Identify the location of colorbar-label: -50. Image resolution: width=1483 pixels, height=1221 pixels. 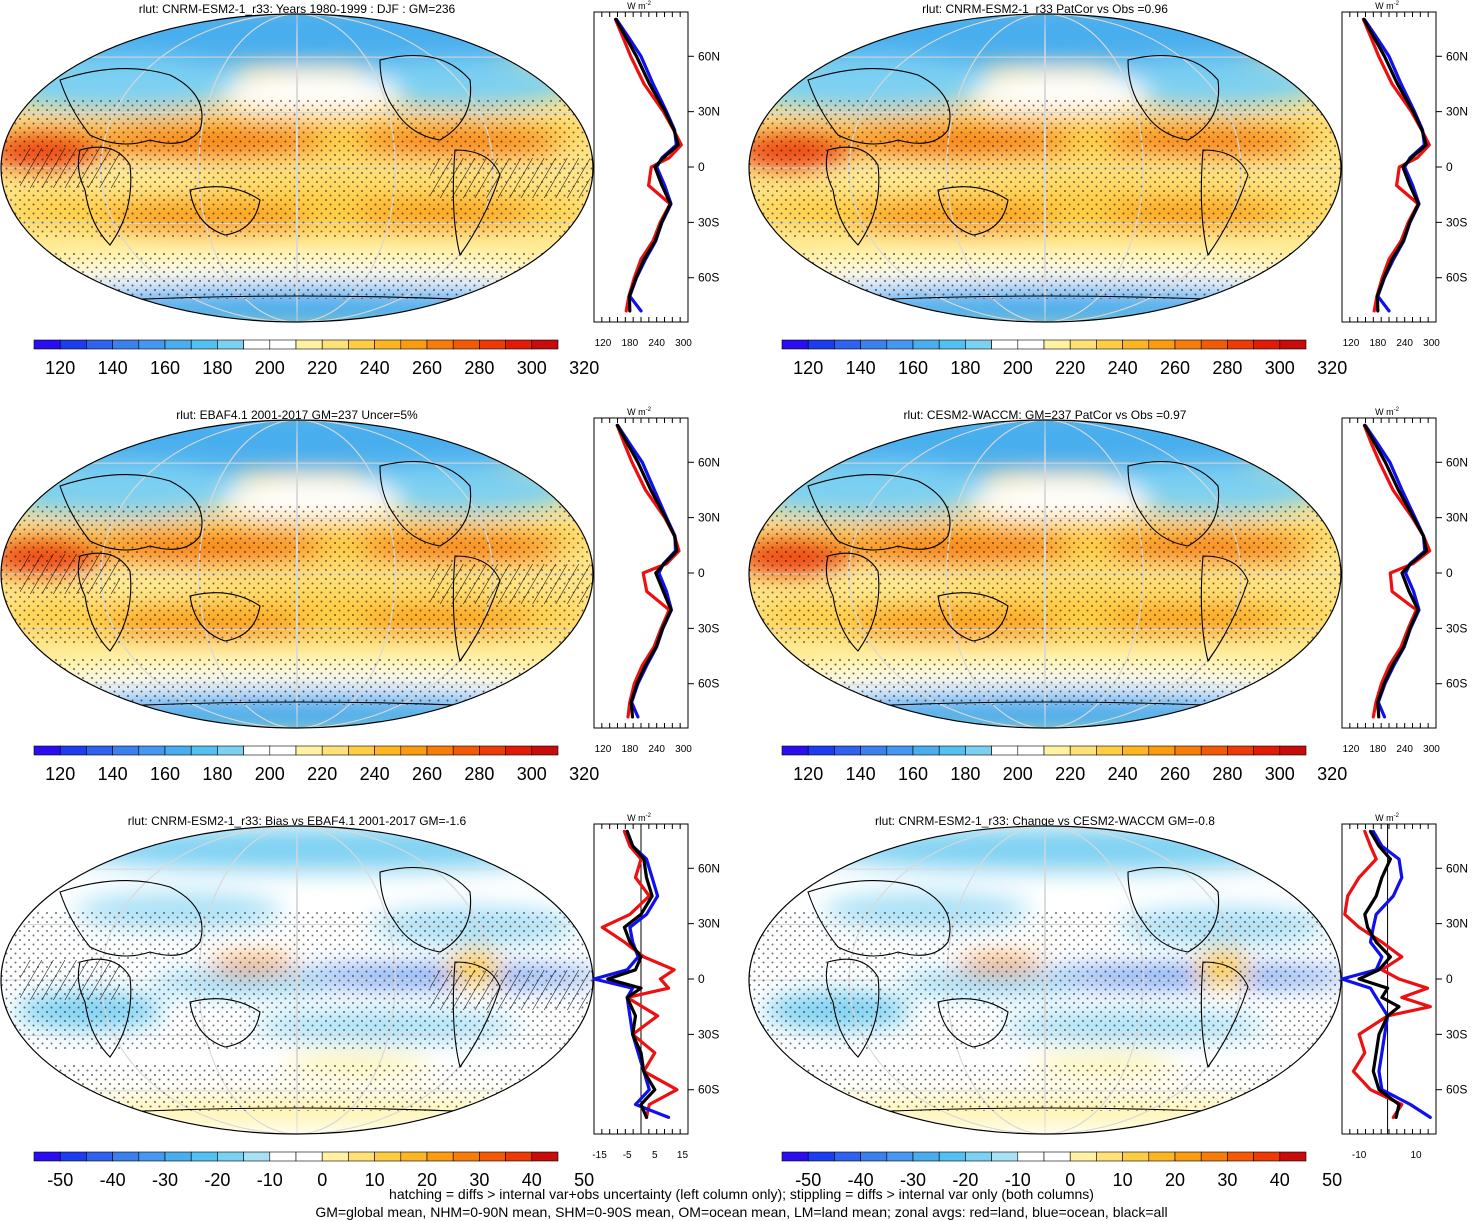
(60, 1180).